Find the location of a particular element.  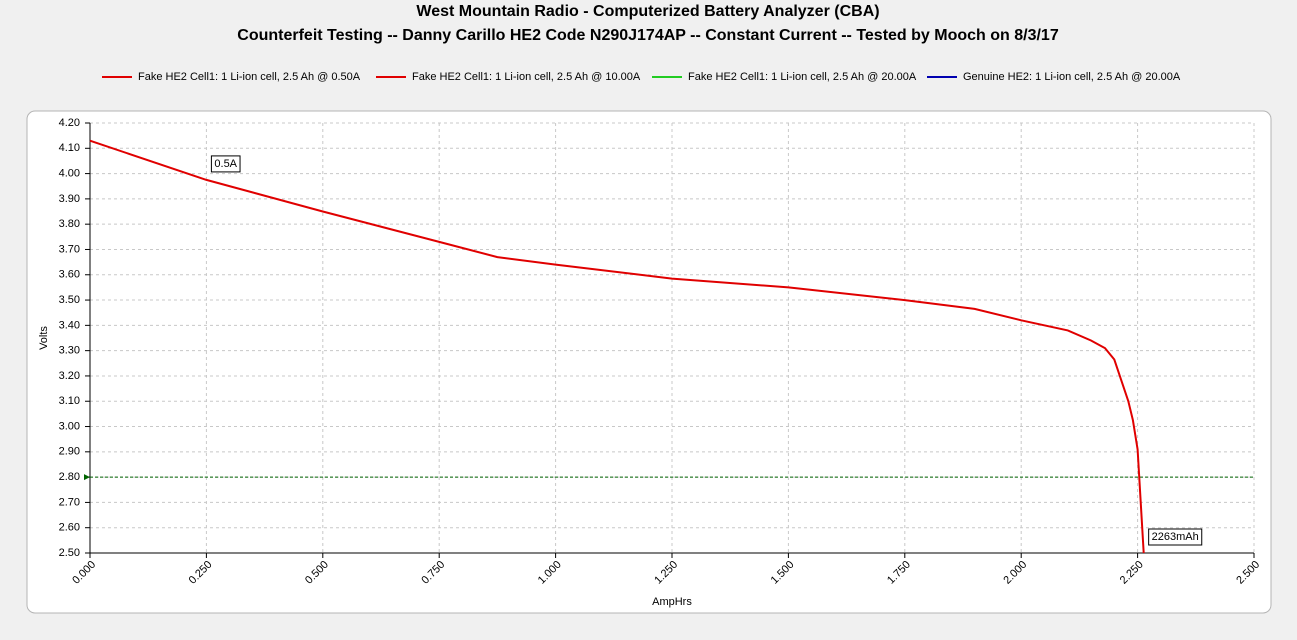

y-tick-label: 2.60 is located at coordinates (69, 528).